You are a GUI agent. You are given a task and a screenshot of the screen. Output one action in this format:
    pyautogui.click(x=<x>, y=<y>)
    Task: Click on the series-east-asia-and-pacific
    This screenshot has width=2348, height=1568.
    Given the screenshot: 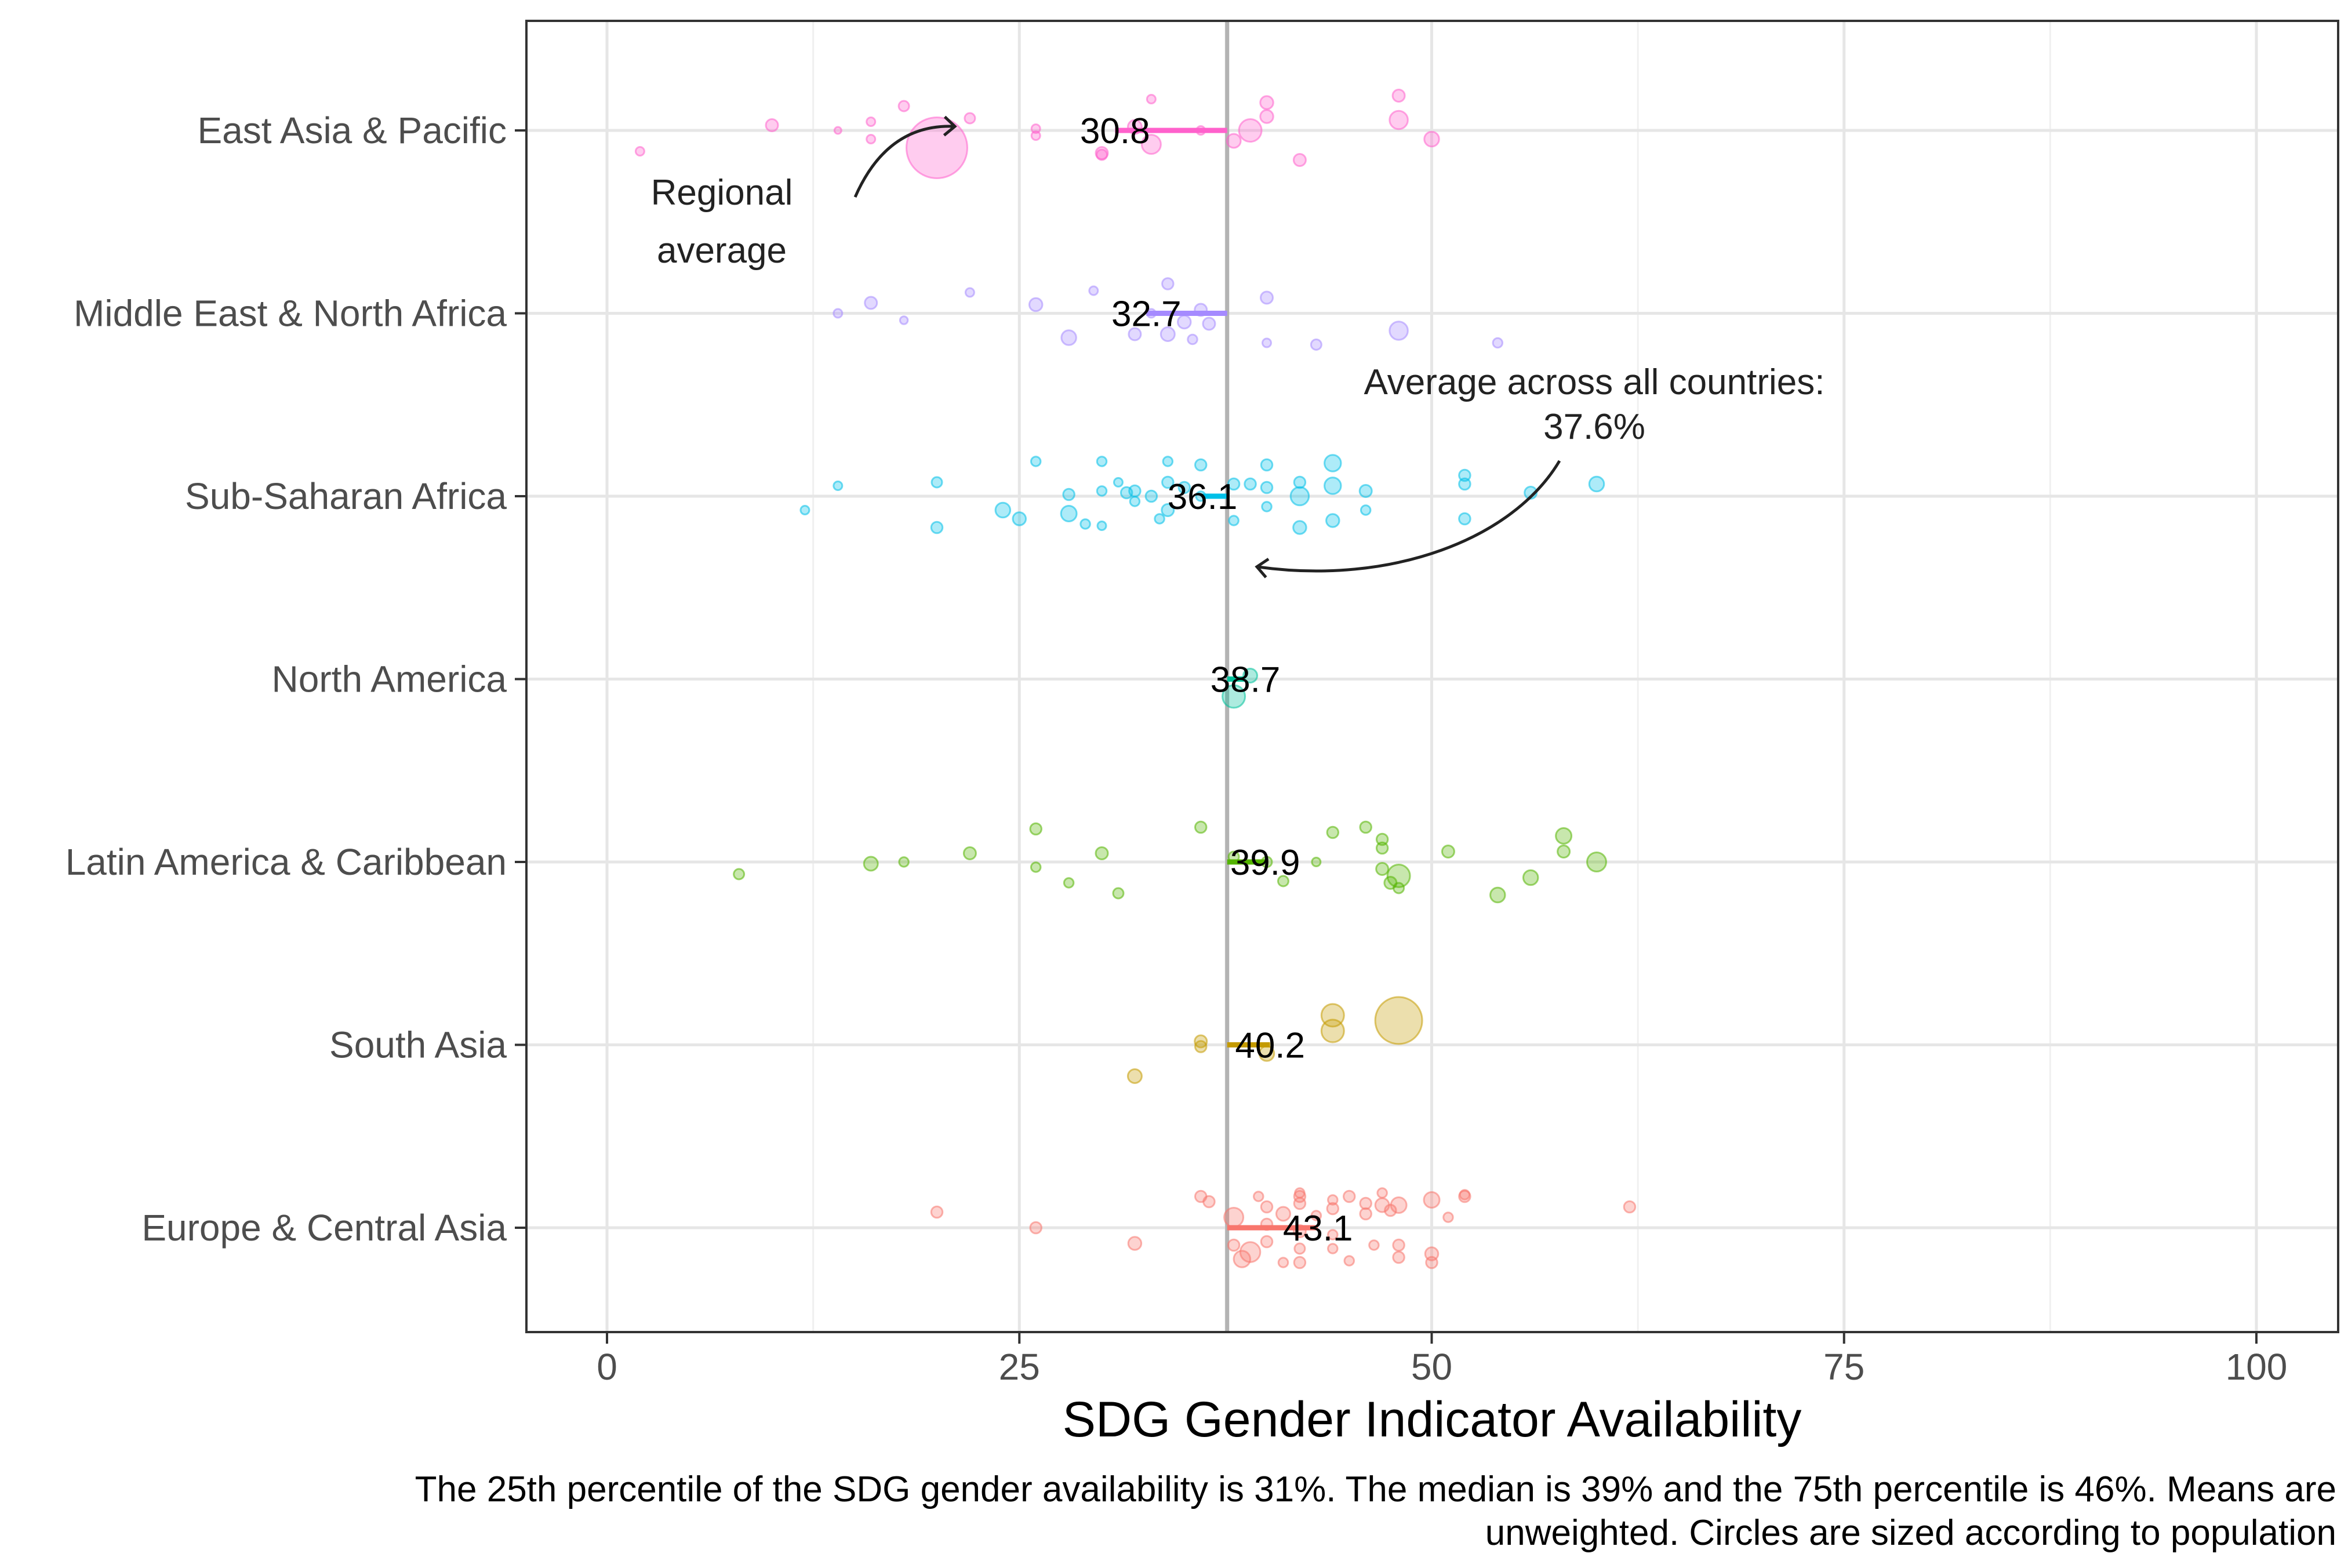 What is the action you would take?
    pyautogui.click(x=1037, y=134)
    